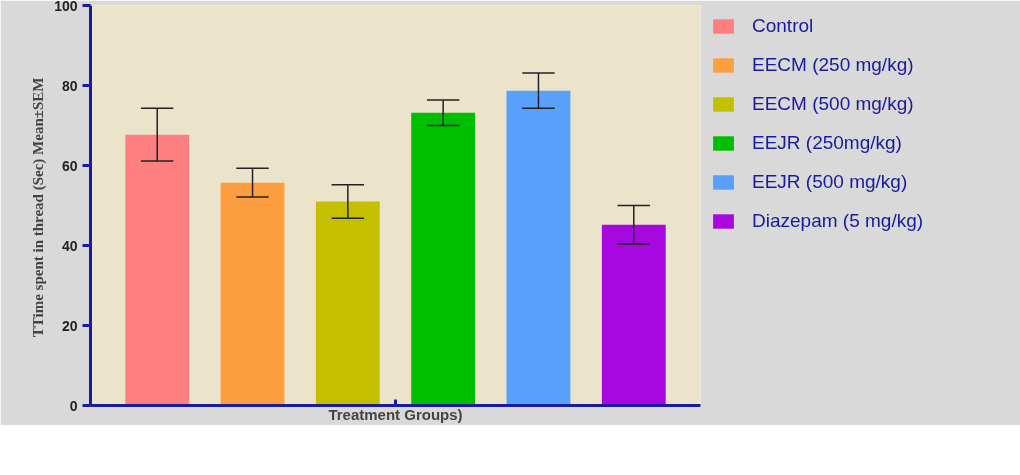 This screenshot has width=1020, height=475. I want to click on y-tick-label: 80, so click(69, 85).